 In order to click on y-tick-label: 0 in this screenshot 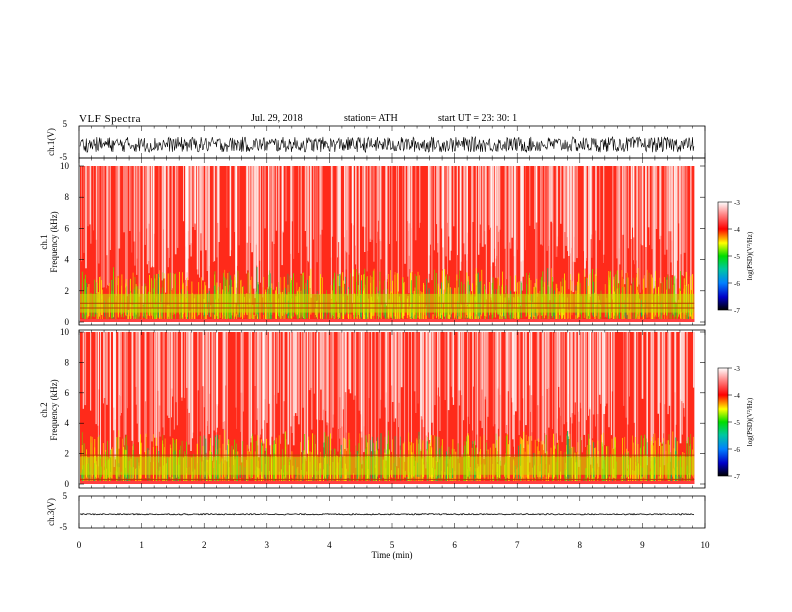, I will do `click(67, 484)`.